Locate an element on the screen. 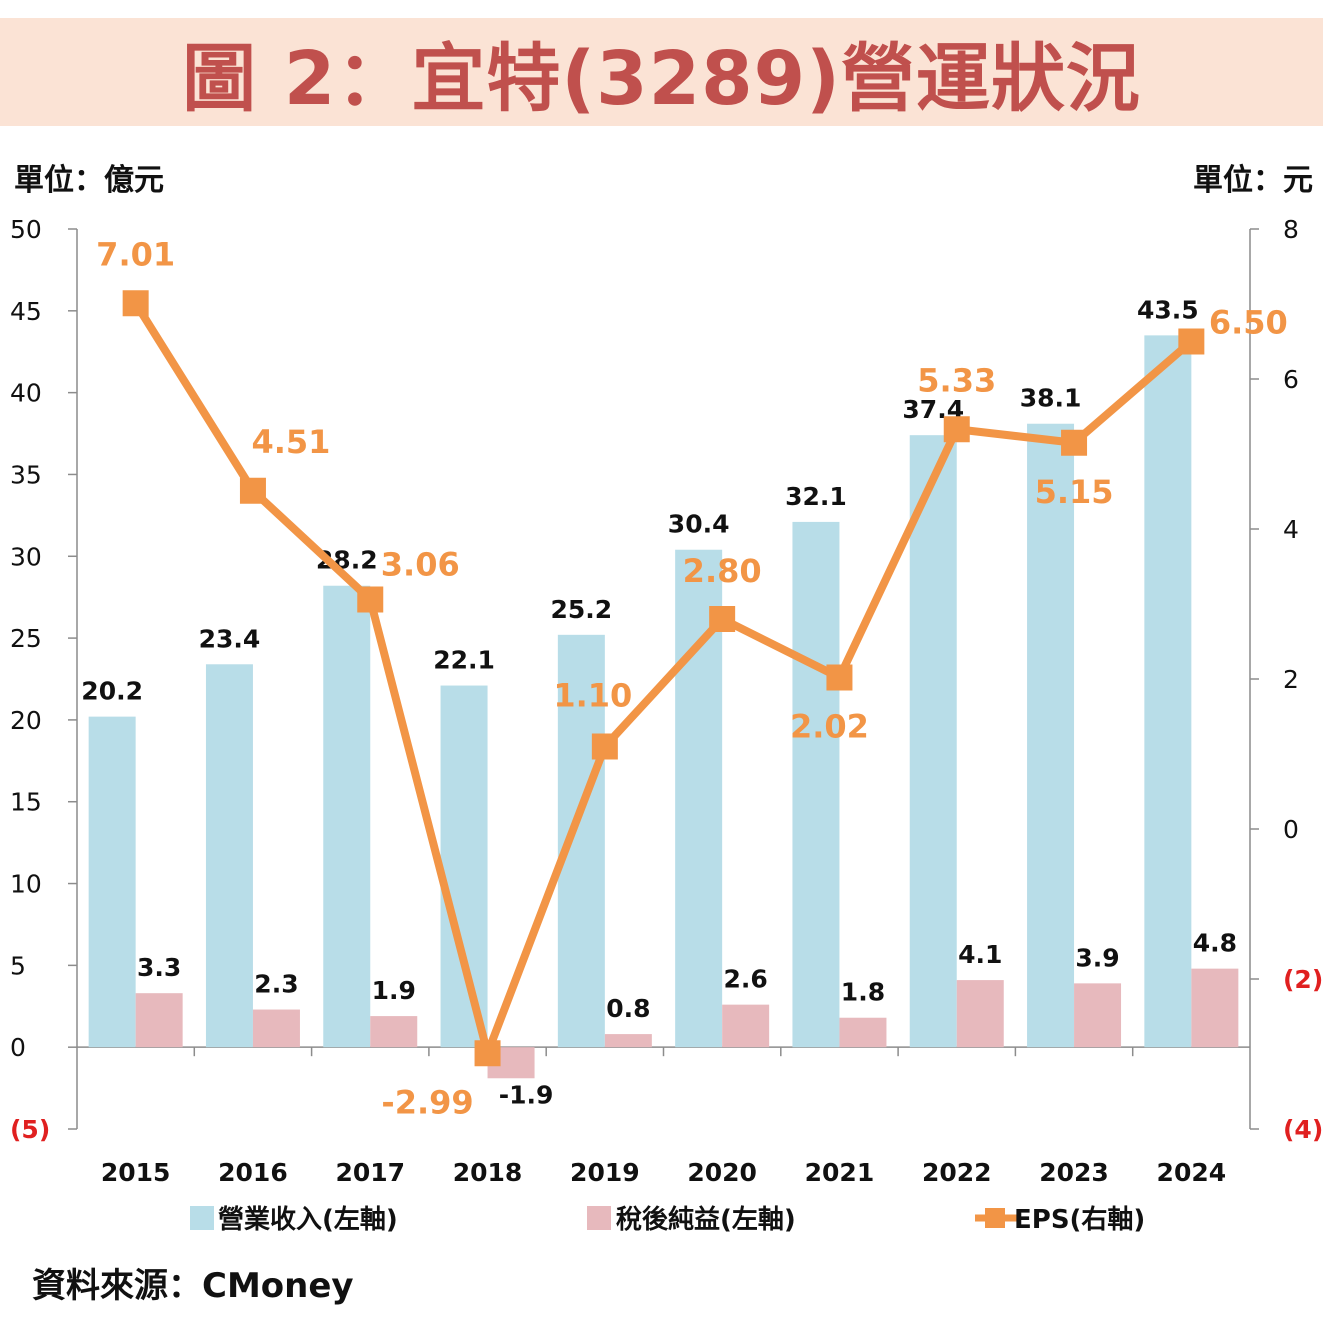 Image resolution: width=1323 pixels, height=1323 pixels. title-banner: 圖 2：宜特(3289)營運狀況 is located at coordinates (661, 72).